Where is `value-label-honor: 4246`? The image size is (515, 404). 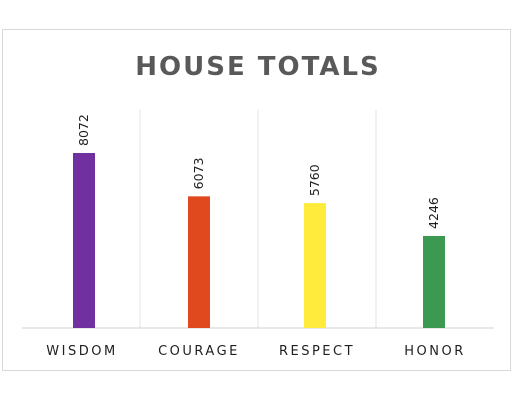
value-label-honor: 4246 is located at coordinates (433, 213).